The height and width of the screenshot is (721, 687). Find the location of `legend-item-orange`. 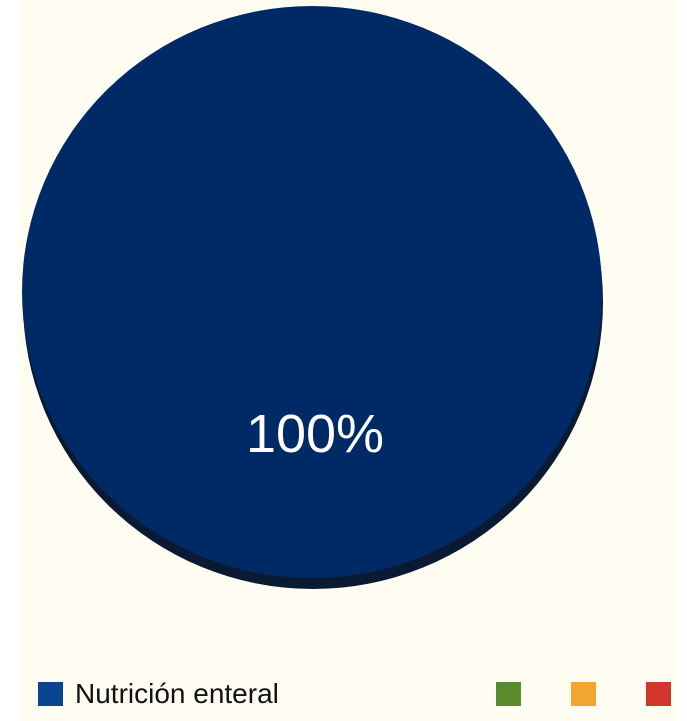

legend-item-orange is located at coordinates (583, 694).